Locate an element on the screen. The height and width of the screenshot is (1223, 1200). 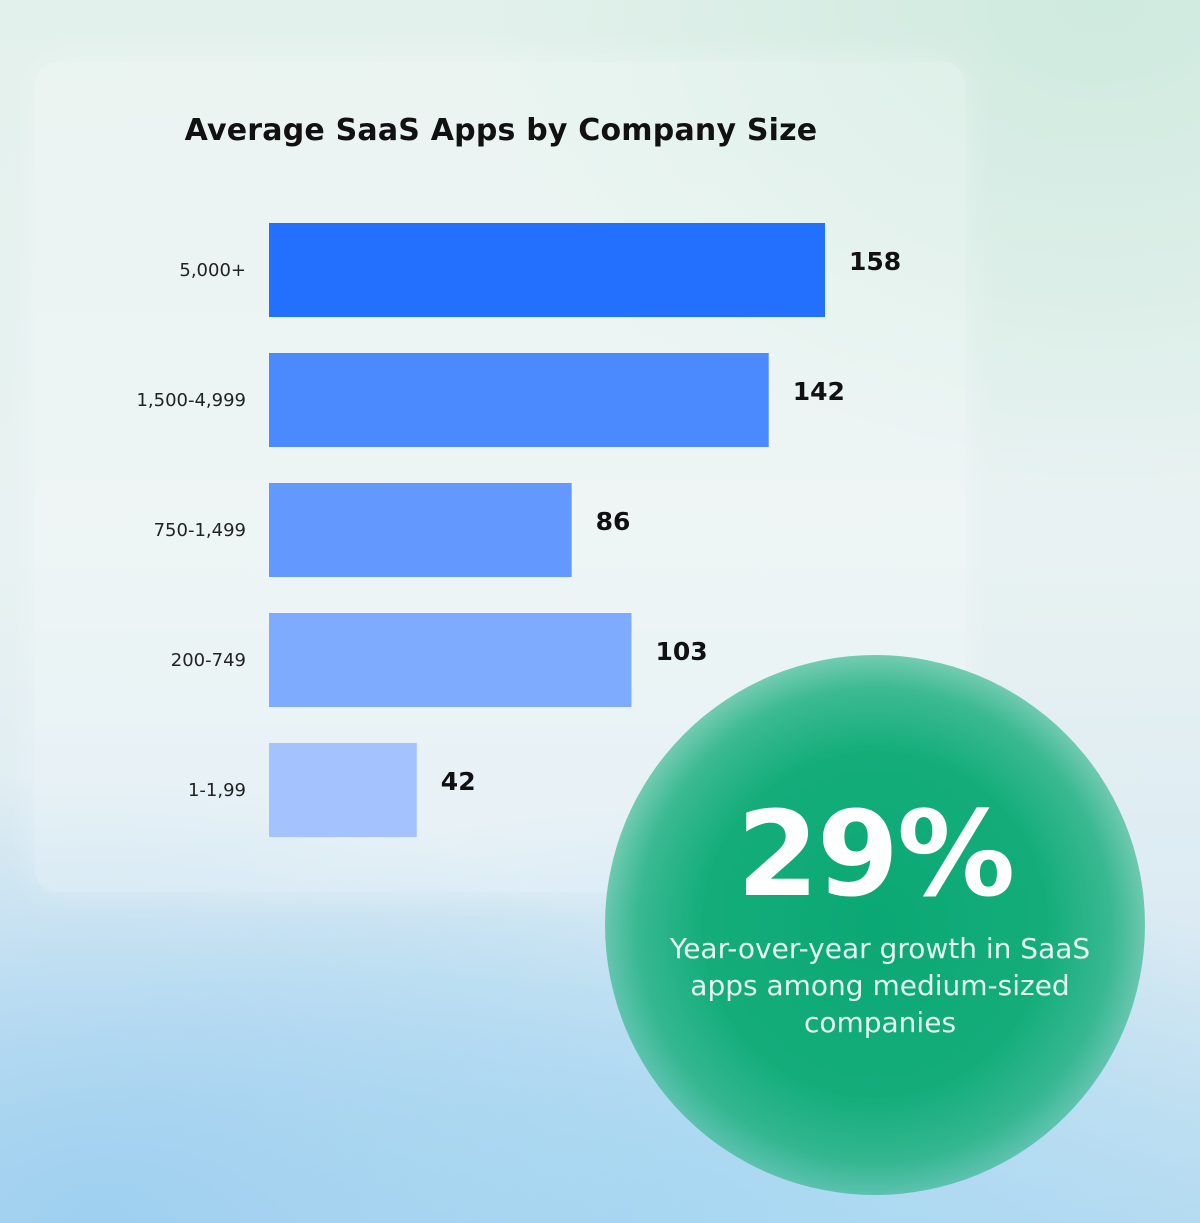
chart-title: Average SaaS Apps by Company Size is located at coordinates (501, 130).